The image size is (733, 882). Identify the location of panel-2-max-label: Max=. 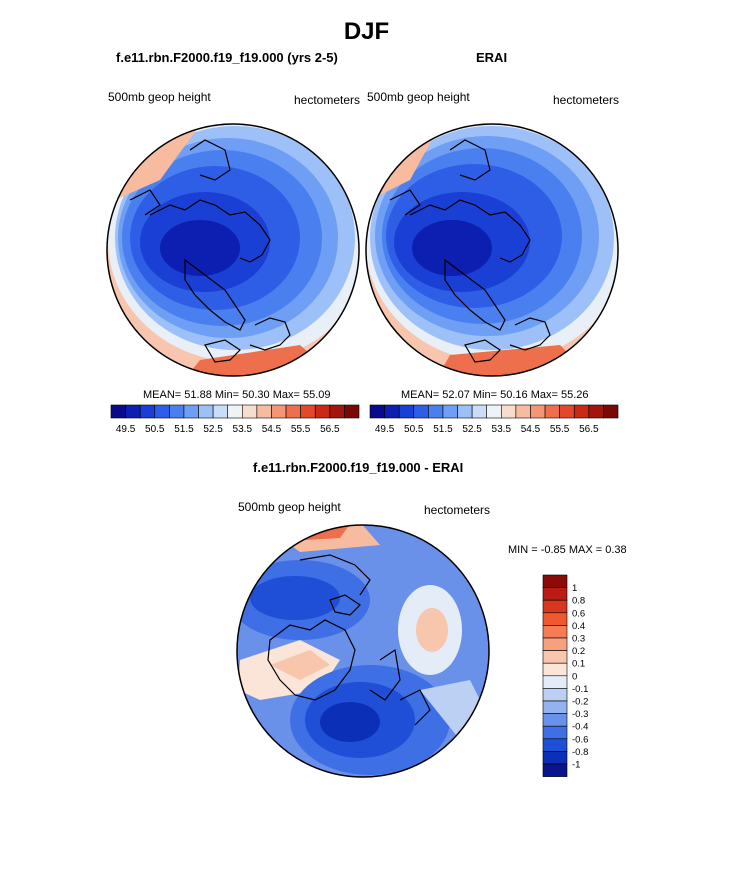
(544, 395).